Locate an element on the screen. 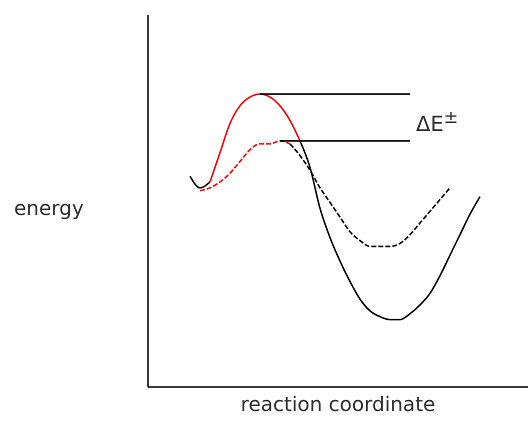 Image resolution: width=528 pixels, height=423 pixels. annotation: ΔE$^{±}$ is located at coordinates (437, 122).